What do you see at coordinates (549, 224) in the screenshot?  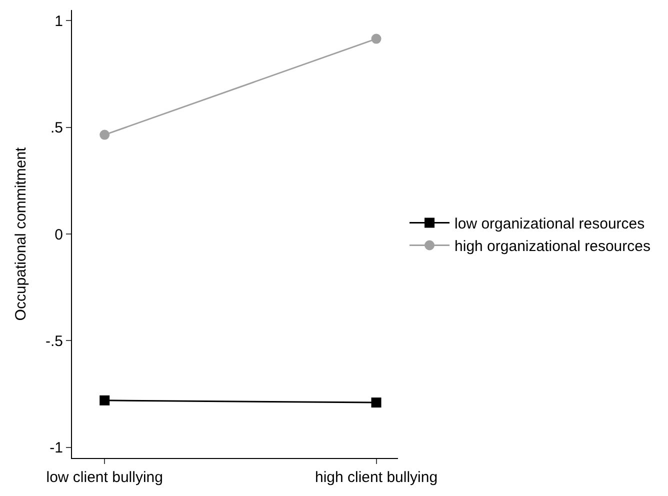 I see `legend-label: low organizational resources` at bounding box center [549, 224].